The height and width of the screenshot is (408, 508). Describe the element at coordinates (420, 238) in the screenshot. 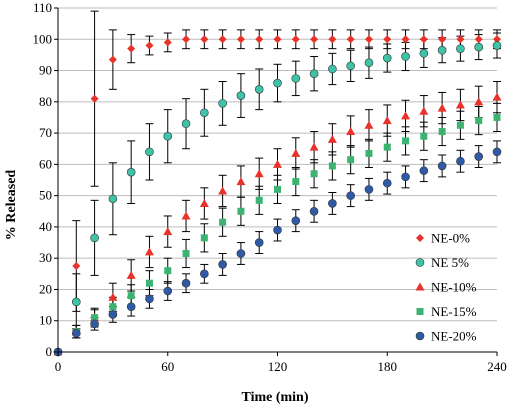

I see `legend-marker-ne-0-` at that location.